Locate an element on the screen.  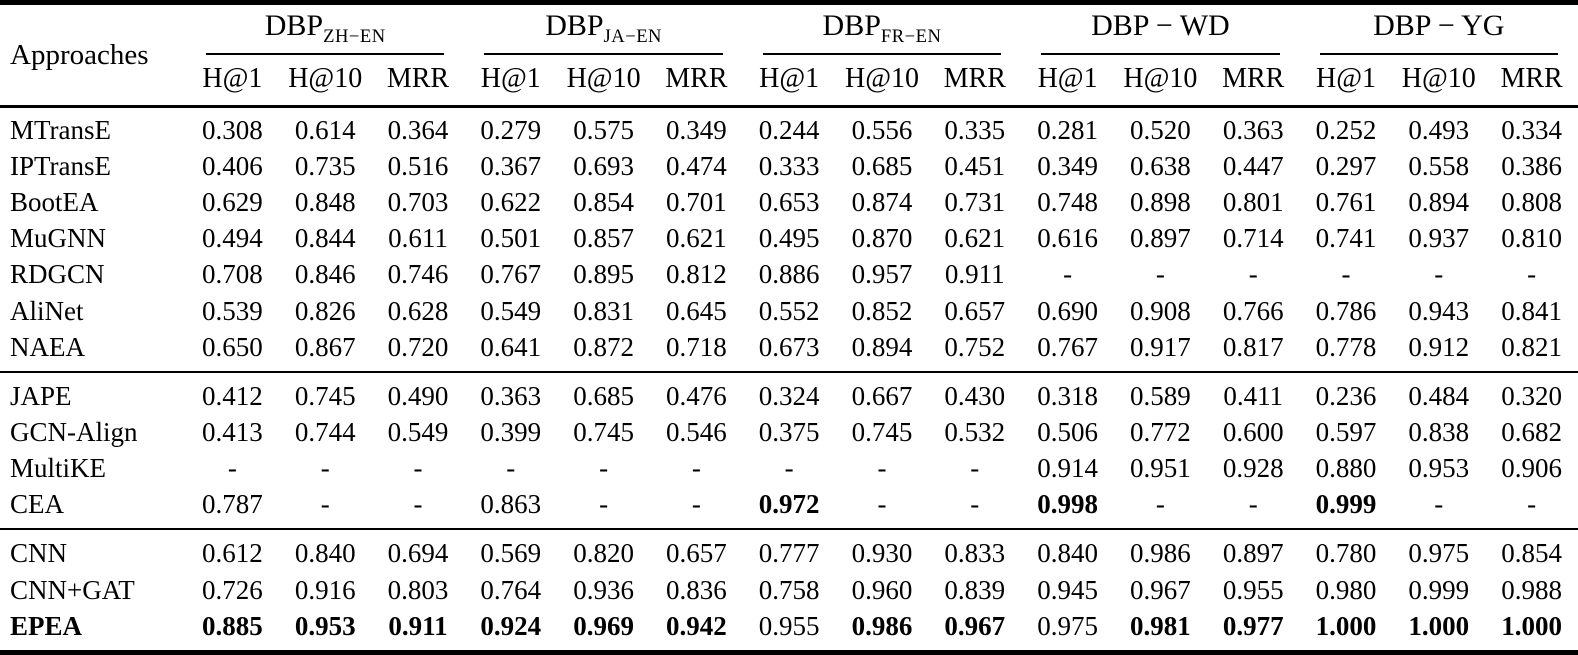
row-label: EPEA is located at coordinates (46, 626).